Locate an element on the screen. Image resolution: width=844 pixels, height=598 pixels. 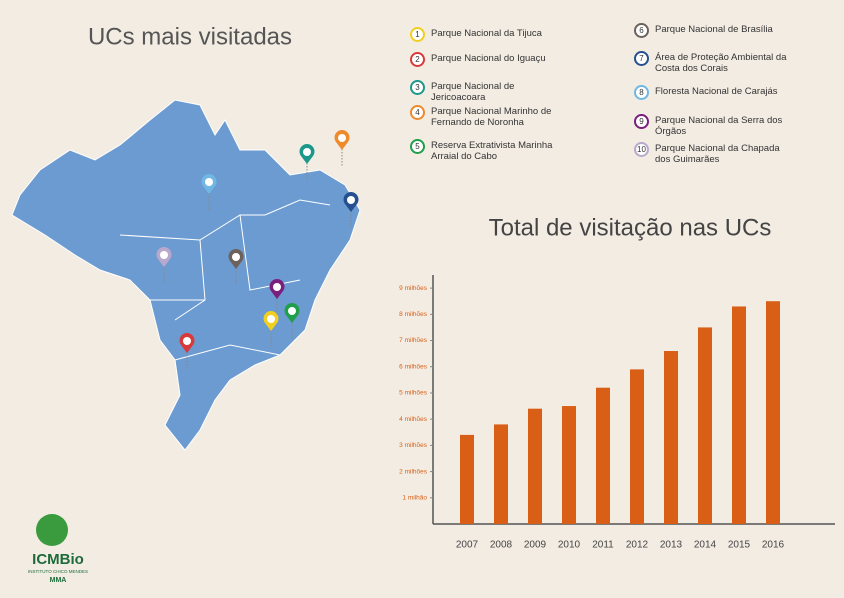
y-tick-label: 1 milhão is located at coordinates (414, 498).